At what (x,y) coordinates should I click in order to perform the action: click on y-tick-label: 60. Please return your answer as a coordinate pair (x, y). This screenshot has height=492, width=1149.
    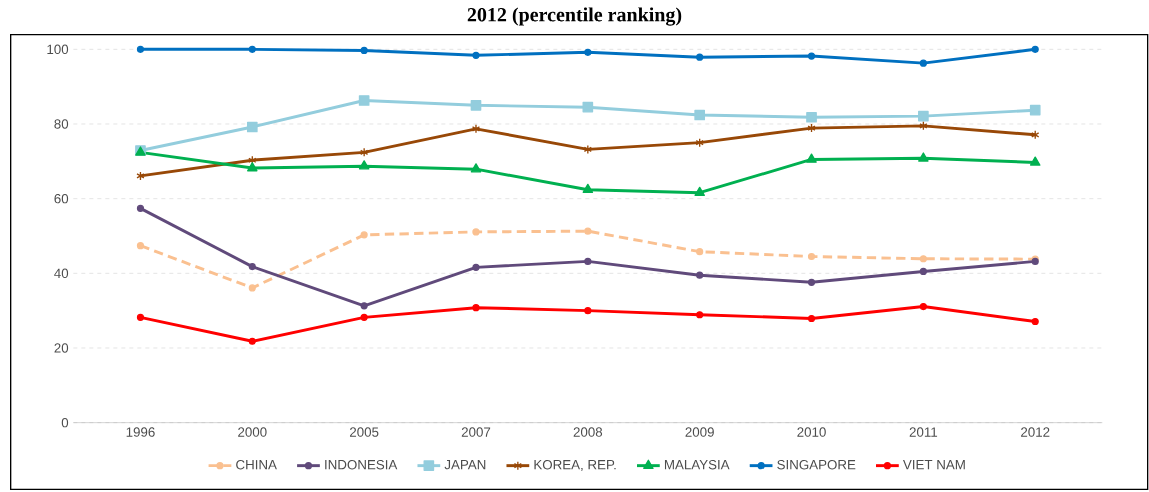
    Looking at the image, I should click on (61, 198).